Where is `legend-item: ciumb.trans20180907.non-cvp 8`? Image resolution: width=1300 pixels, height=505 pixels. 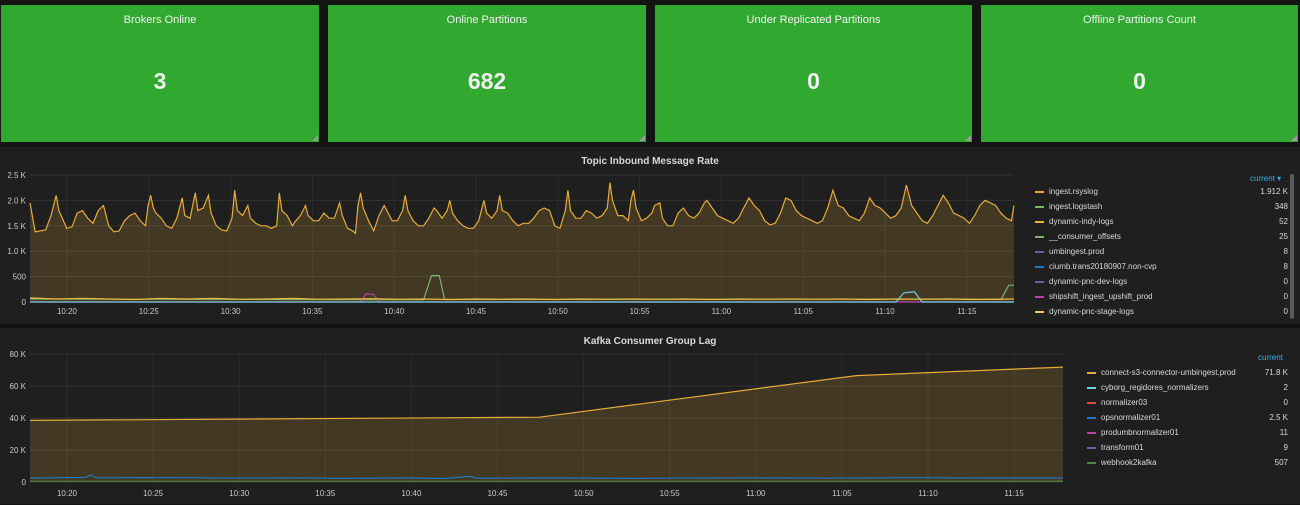
legend-item: ciumb.trans20180907.non-cvp 8 is located at coordinates (1161, 267).